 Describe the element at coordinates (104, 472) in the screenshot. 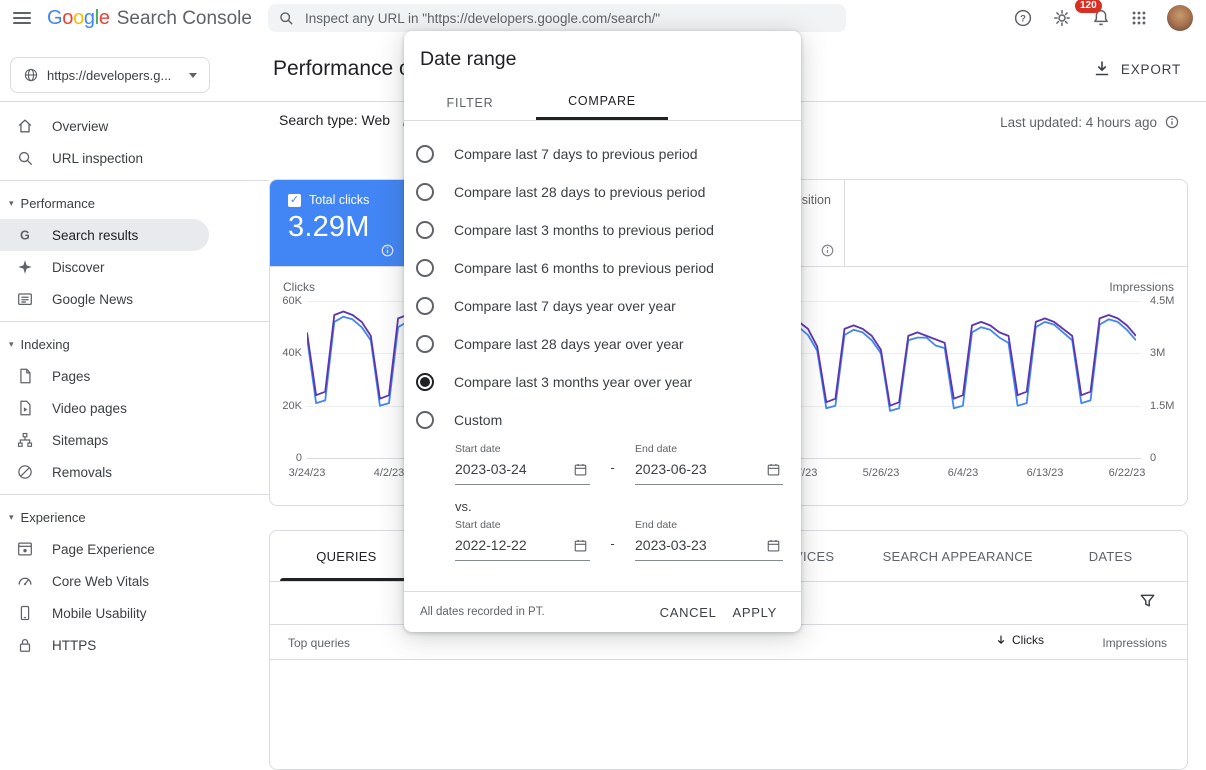

I see `sidebar-item-removals: Removals` at that location.